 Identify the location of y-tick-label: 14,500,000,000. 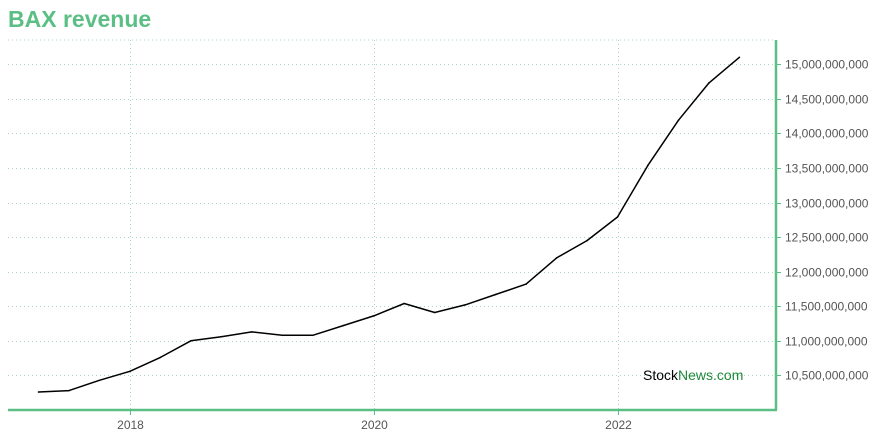
(827, 100).